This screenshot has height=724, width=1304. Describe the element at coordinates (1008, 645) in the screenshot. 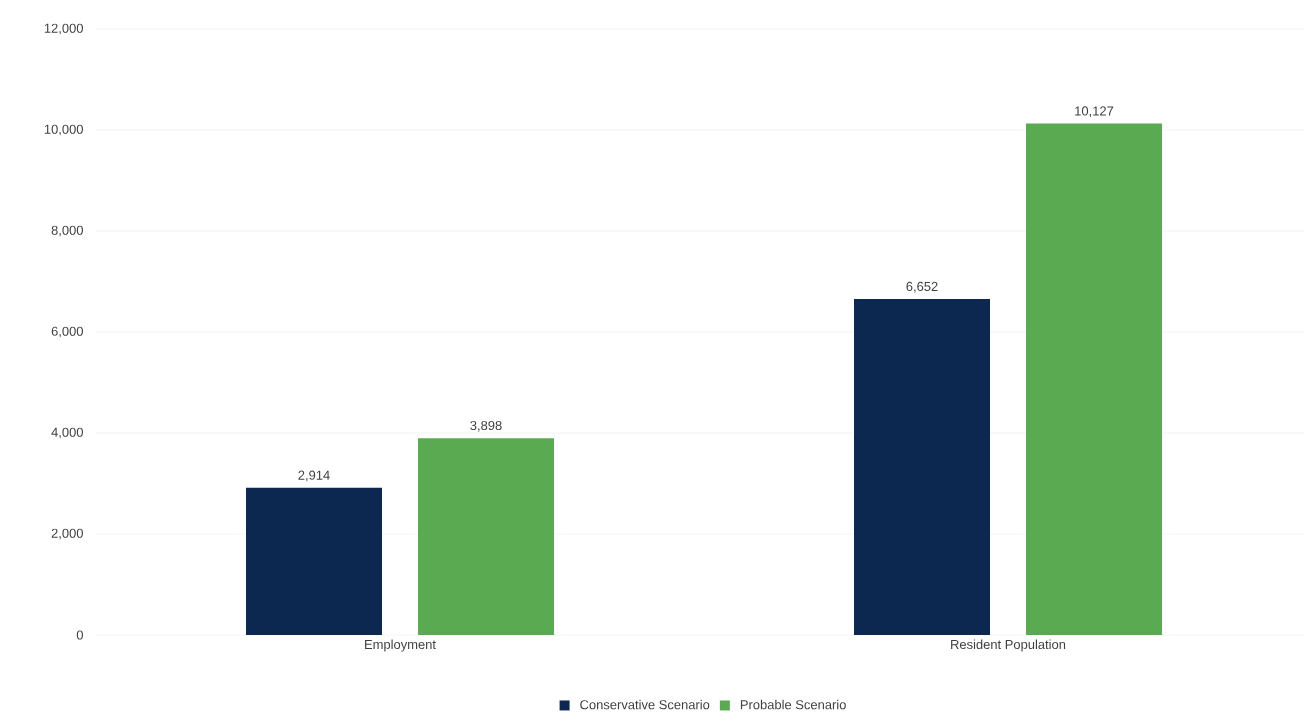

I see `x-tick-label: Resident Population` at that location.